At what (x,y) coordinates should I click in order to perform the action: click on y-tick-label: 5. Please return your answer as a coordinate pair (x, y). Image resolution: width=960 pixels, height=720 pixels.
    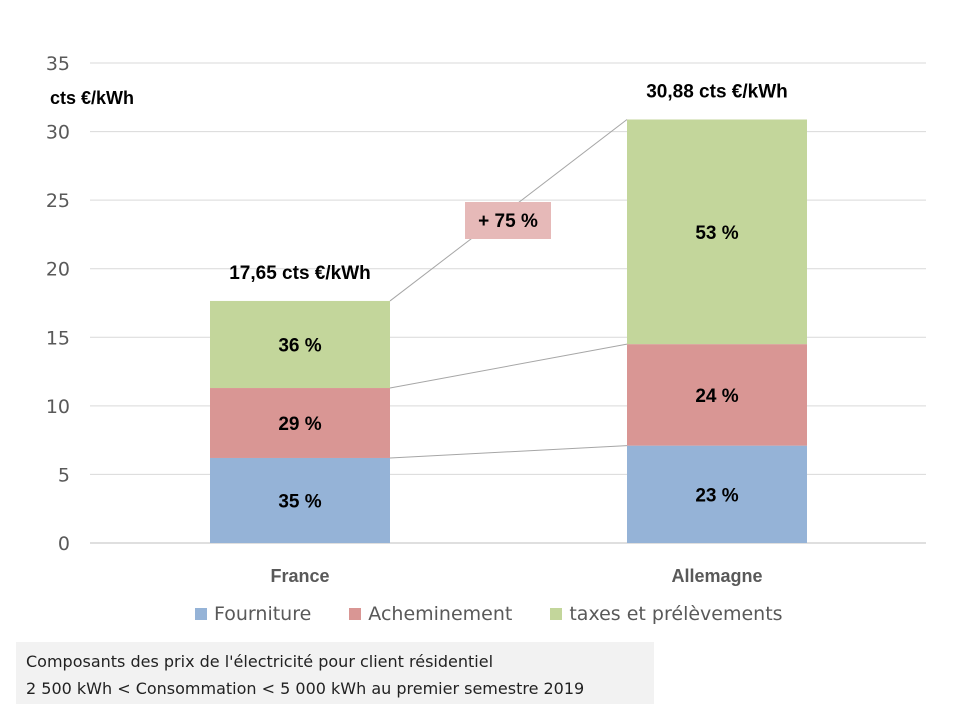
    Looking at the image, I should click on (64, 475).